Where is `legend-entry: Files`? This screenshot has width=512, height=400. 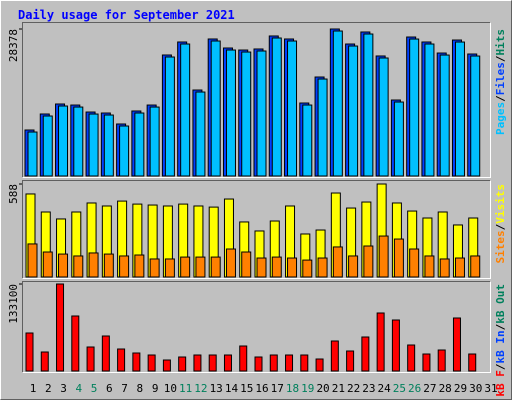 legend-entry: Files is located at coordinates (500, 78).